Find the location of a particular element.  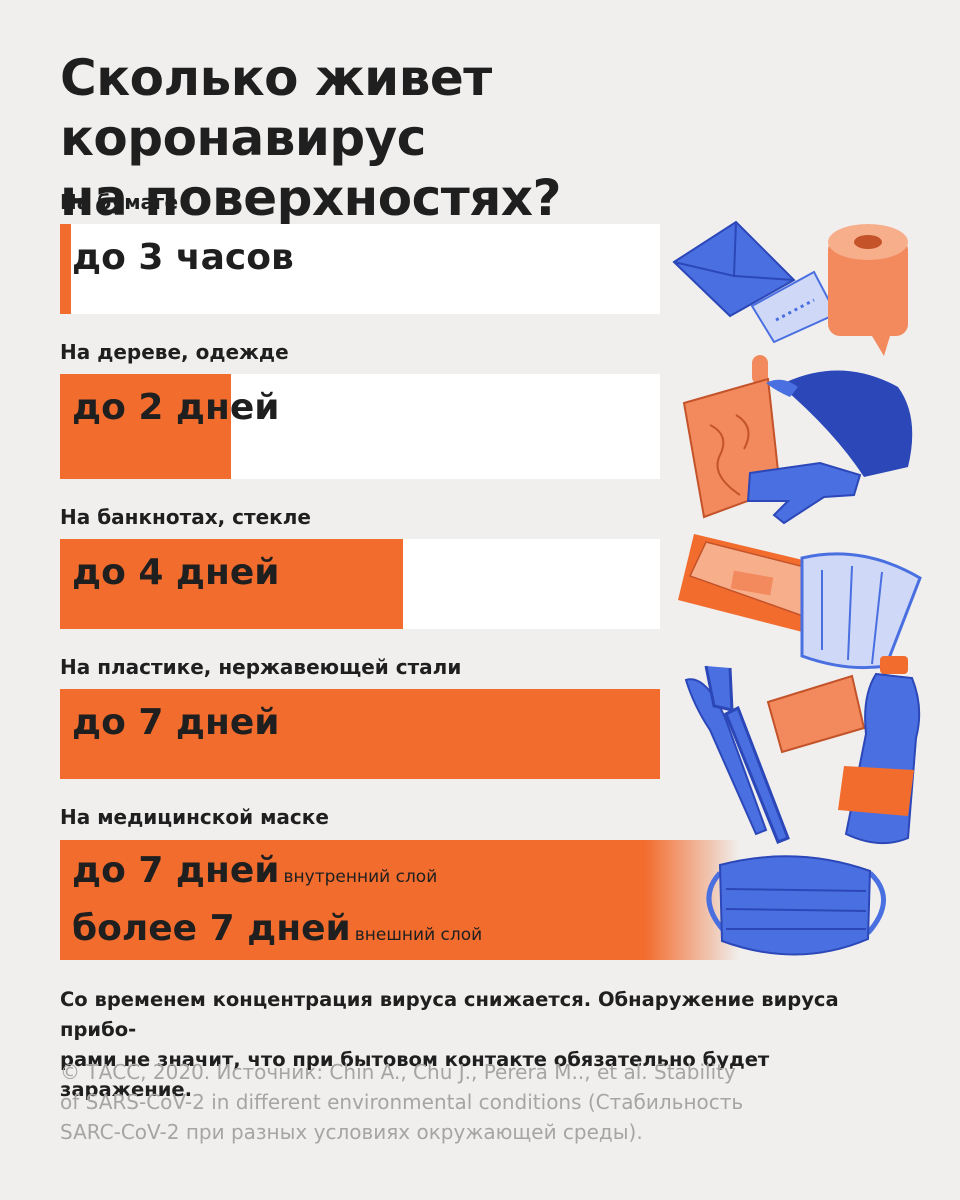

plastic-bottle-icon is located at coordinates (879, 750).